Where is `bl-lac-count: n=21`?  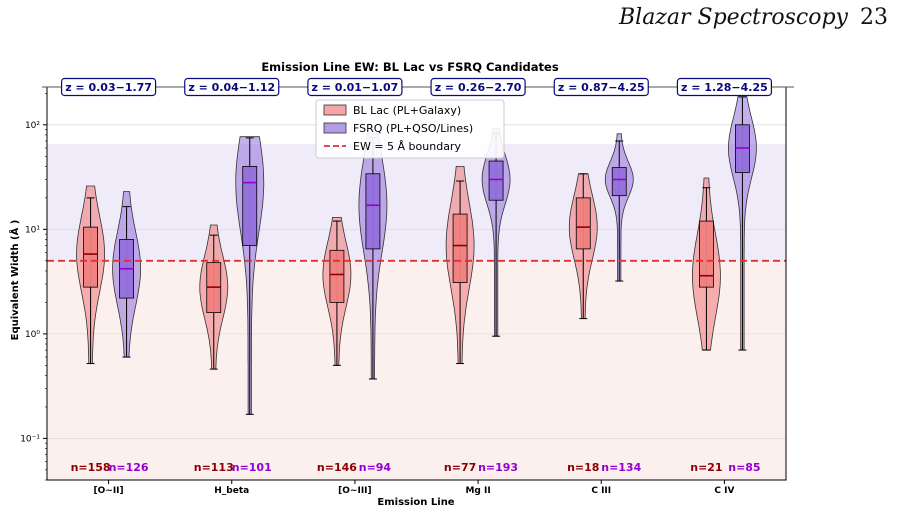 bl-lac-count: n=21 is located at coordinates (706, 467).